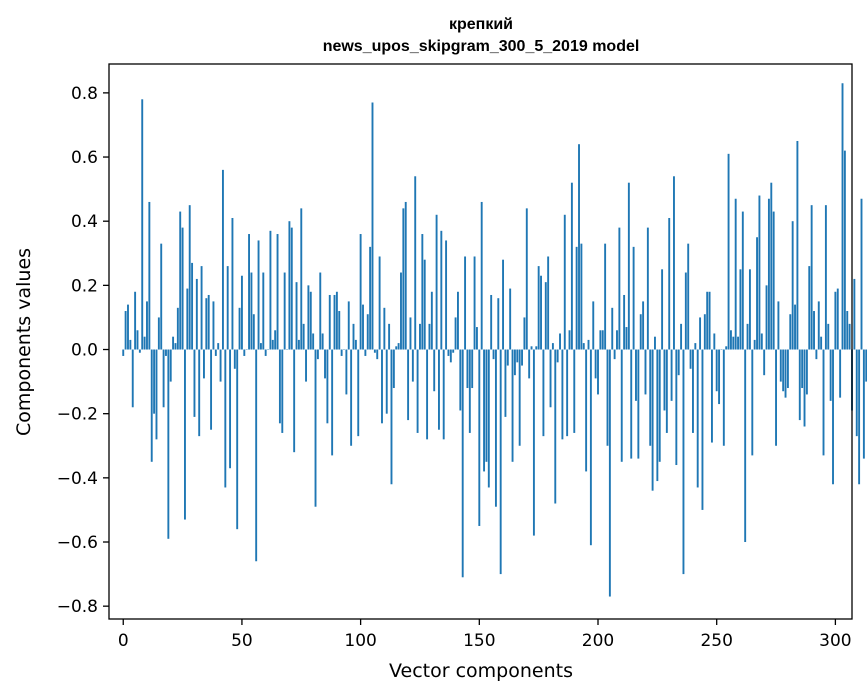 The image size is (867, 696). I want to click on y-tick-label: 0.4, so click(84, 222).